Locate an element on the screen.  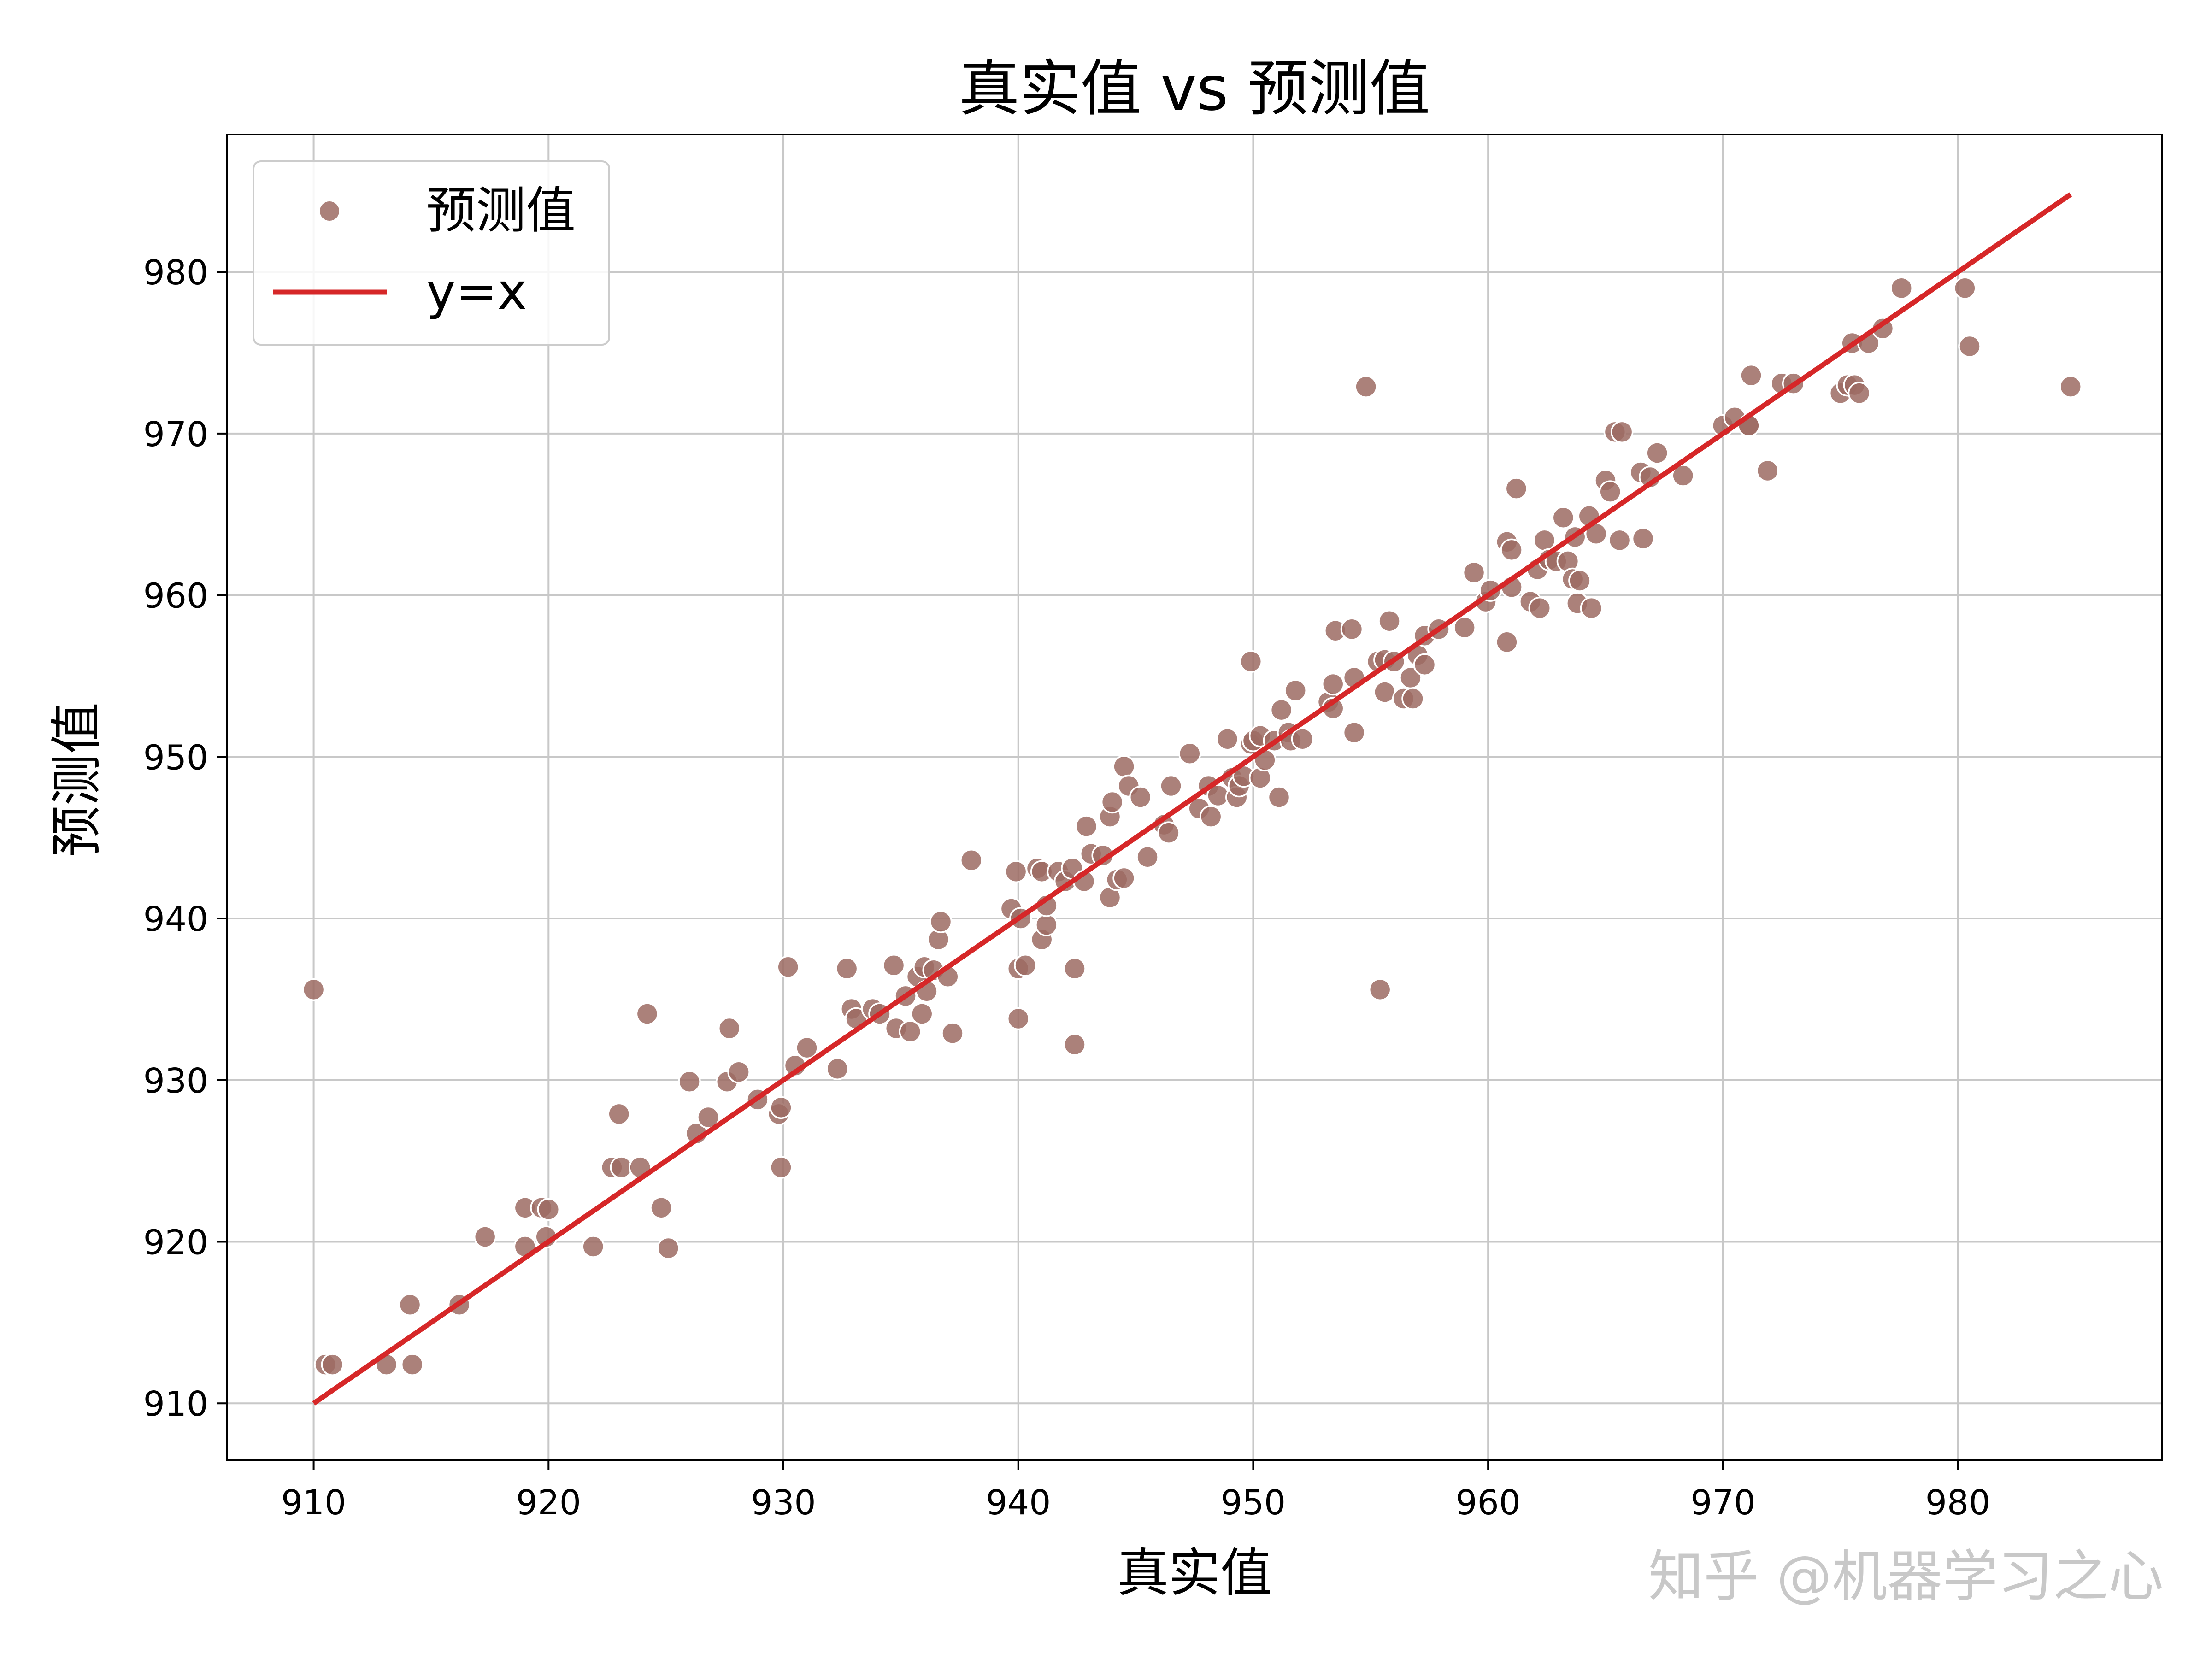
y-axis-label: 预测值 is located at coordinates (77, 779).